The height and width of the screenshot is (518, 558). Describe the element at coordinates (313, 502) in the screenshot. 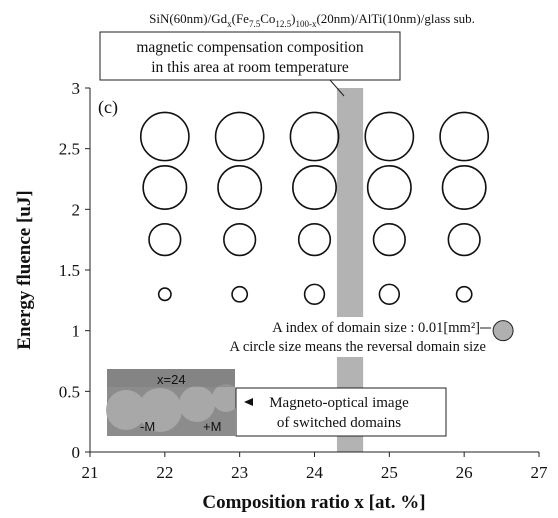

I see `x-axis-label: Composition ratio x [at. %]` at that location.